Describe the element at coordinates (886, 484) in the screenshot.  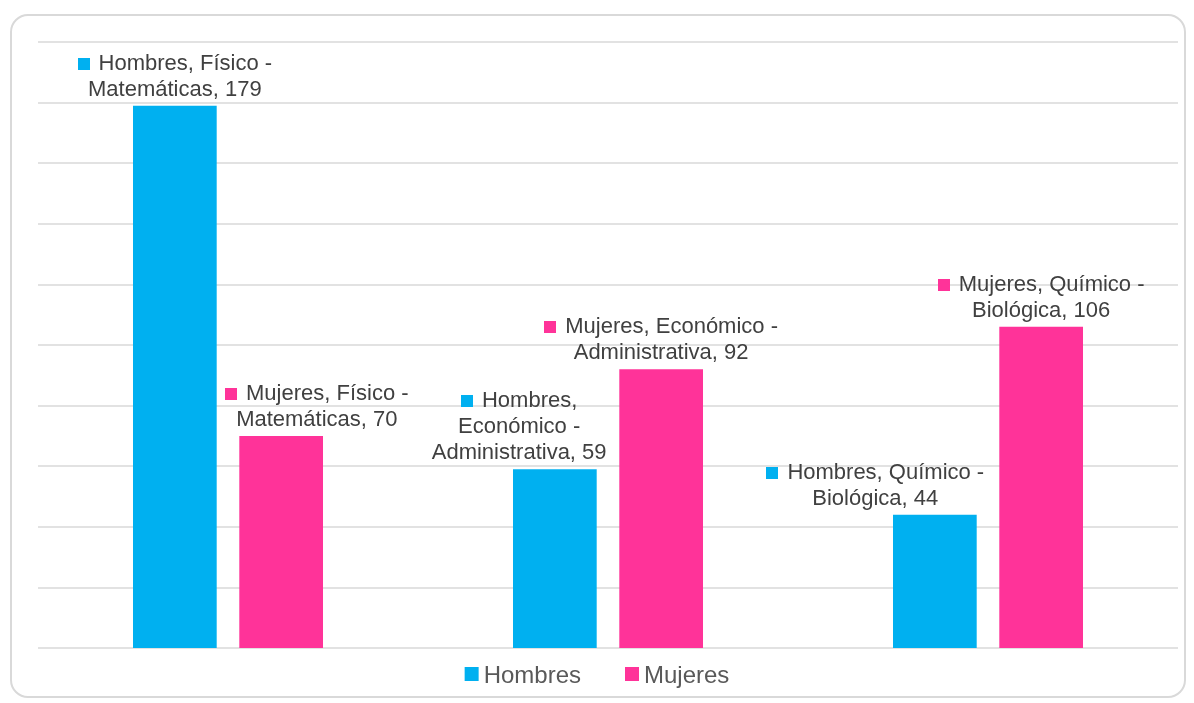
I see `data-label: Hombres, Químico - Biológica, 44` at that location.